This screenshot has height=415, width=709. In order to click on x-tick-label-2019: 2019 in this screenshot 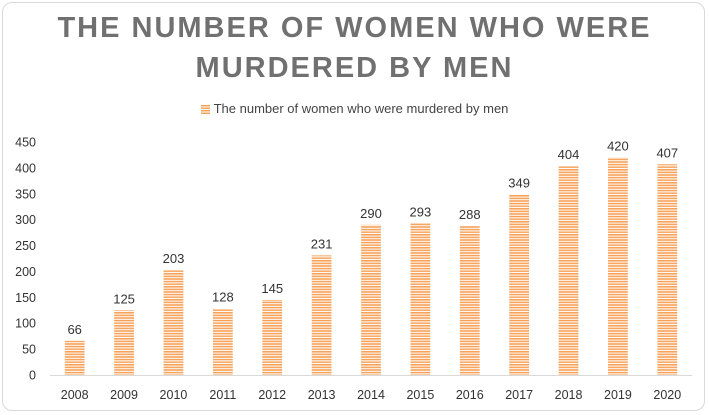, I will do `click(618, 395)`.